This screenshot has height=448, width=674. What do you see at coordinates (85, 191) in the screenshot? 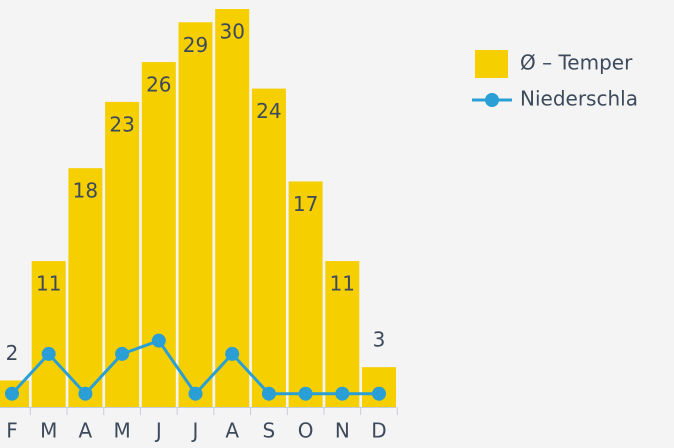
I see `value-label: 18` at bounding box center [85, 191].